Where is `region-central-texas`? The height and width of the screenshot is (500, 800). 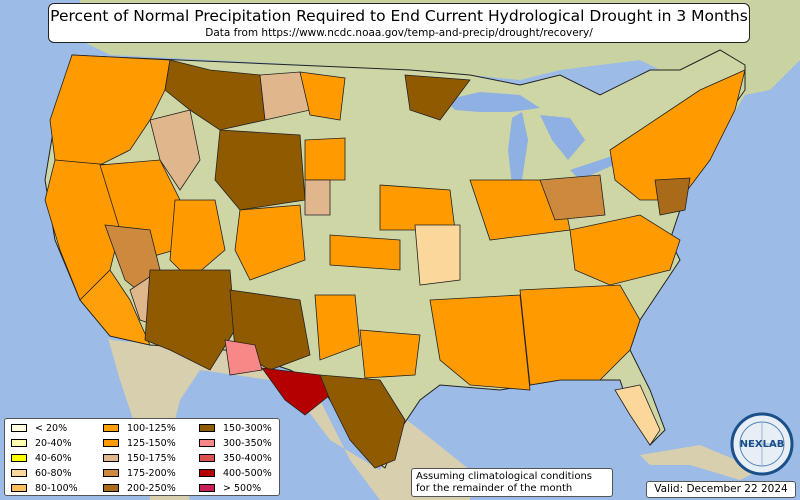 region-central-texas is located at coordinates (362, 421).